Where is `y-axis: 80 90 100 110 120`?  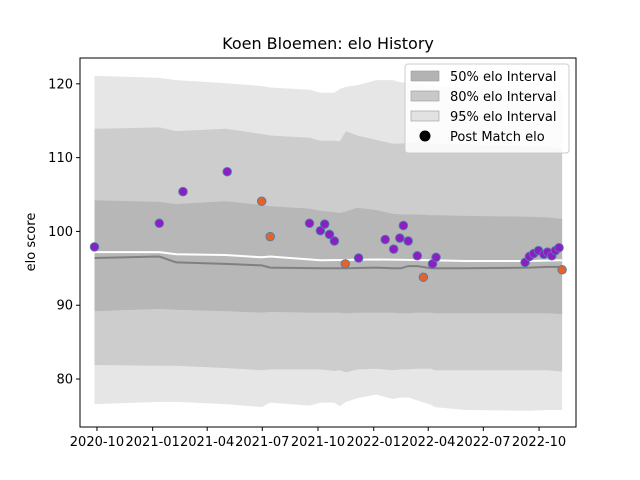
y-axis: 80 90 100 110 120 is located at coordinates (64, 232).